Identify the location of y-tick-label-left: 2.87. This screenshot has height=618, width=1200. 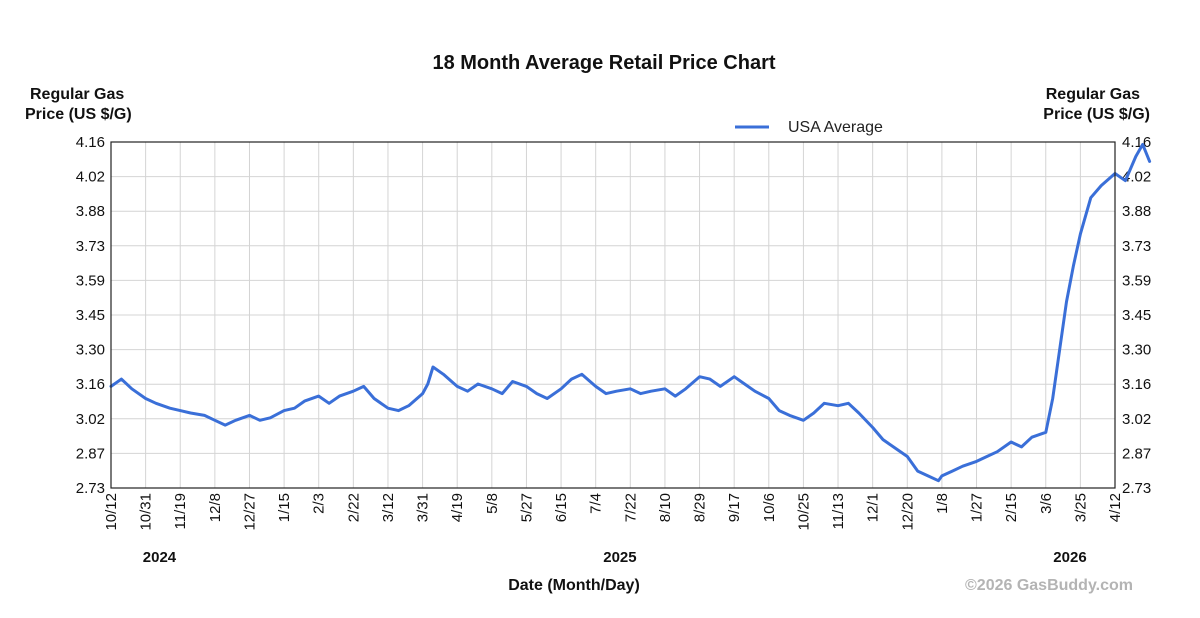
(90, 453).